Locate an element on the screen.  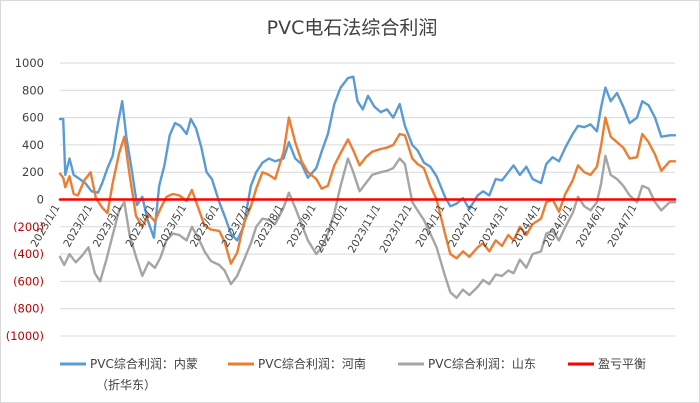
y-tick-label: (800) is located at coordinates (28, 309).